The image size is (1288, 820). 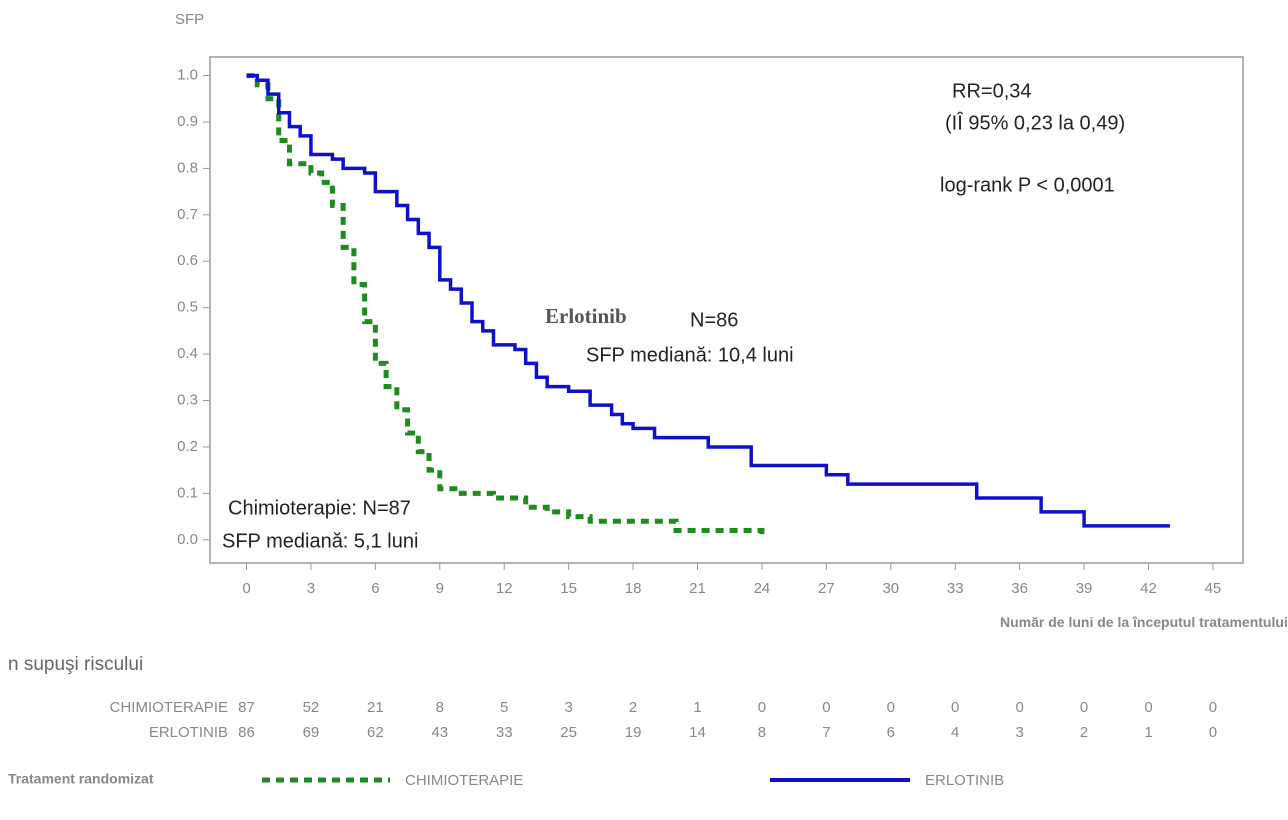 What do you see at coordinates (187, 167) in the screenshot?
I see `y-tick-label: 0.8` at bounding box center [187, 167].